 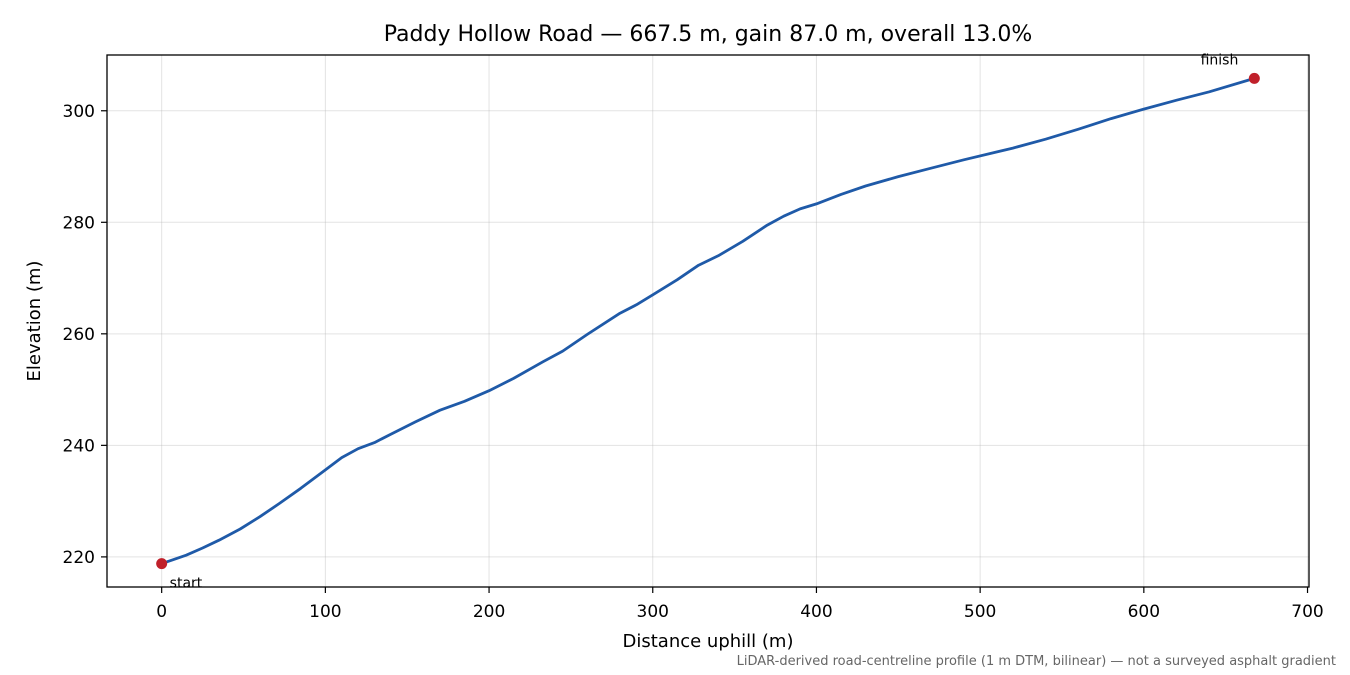 What do you see at coordinates (161, 612) in the screenshot?
I see `x-tick-label: 0` at bounding box center [161, 612].